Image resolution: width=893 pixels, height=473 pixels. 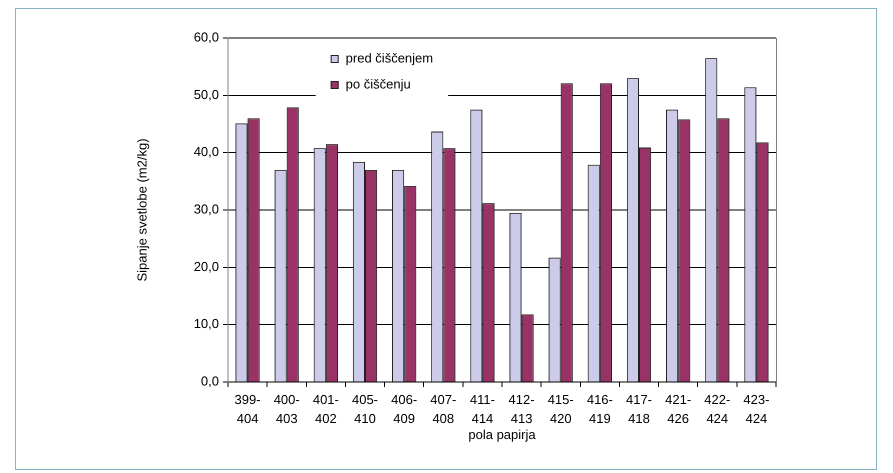 What do you see at coordinates (390, 58) in the screenshot?
I see `legend-label: pred čiščenjem` at bounding box center [390, 58].